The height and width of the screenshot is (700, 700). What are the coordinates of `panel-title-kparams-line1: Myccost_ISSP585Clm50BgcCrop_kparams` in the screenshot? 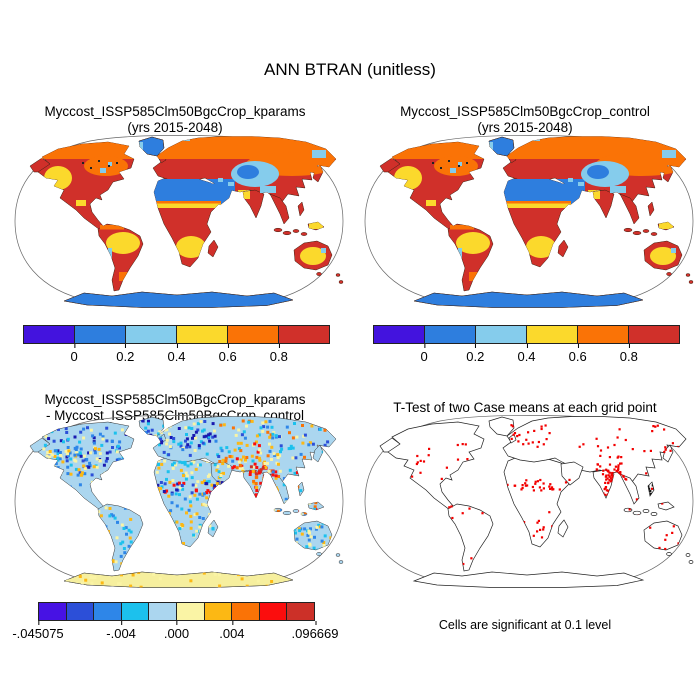 It's located at (175, 111).